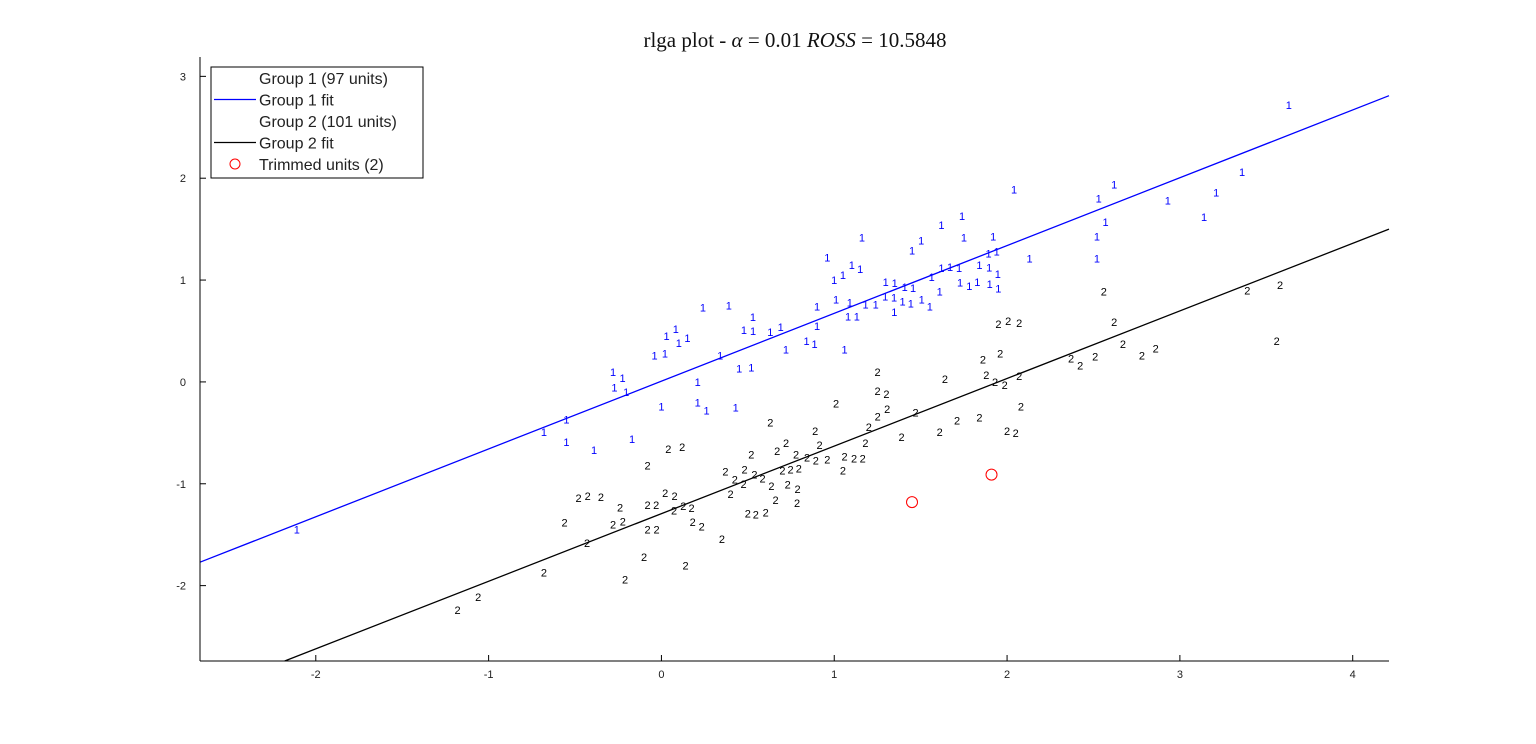  What do you see at coordinates (834, 675) in the screenshot?
I see `x-tick-label: 1` at bounding box center [834, 675].